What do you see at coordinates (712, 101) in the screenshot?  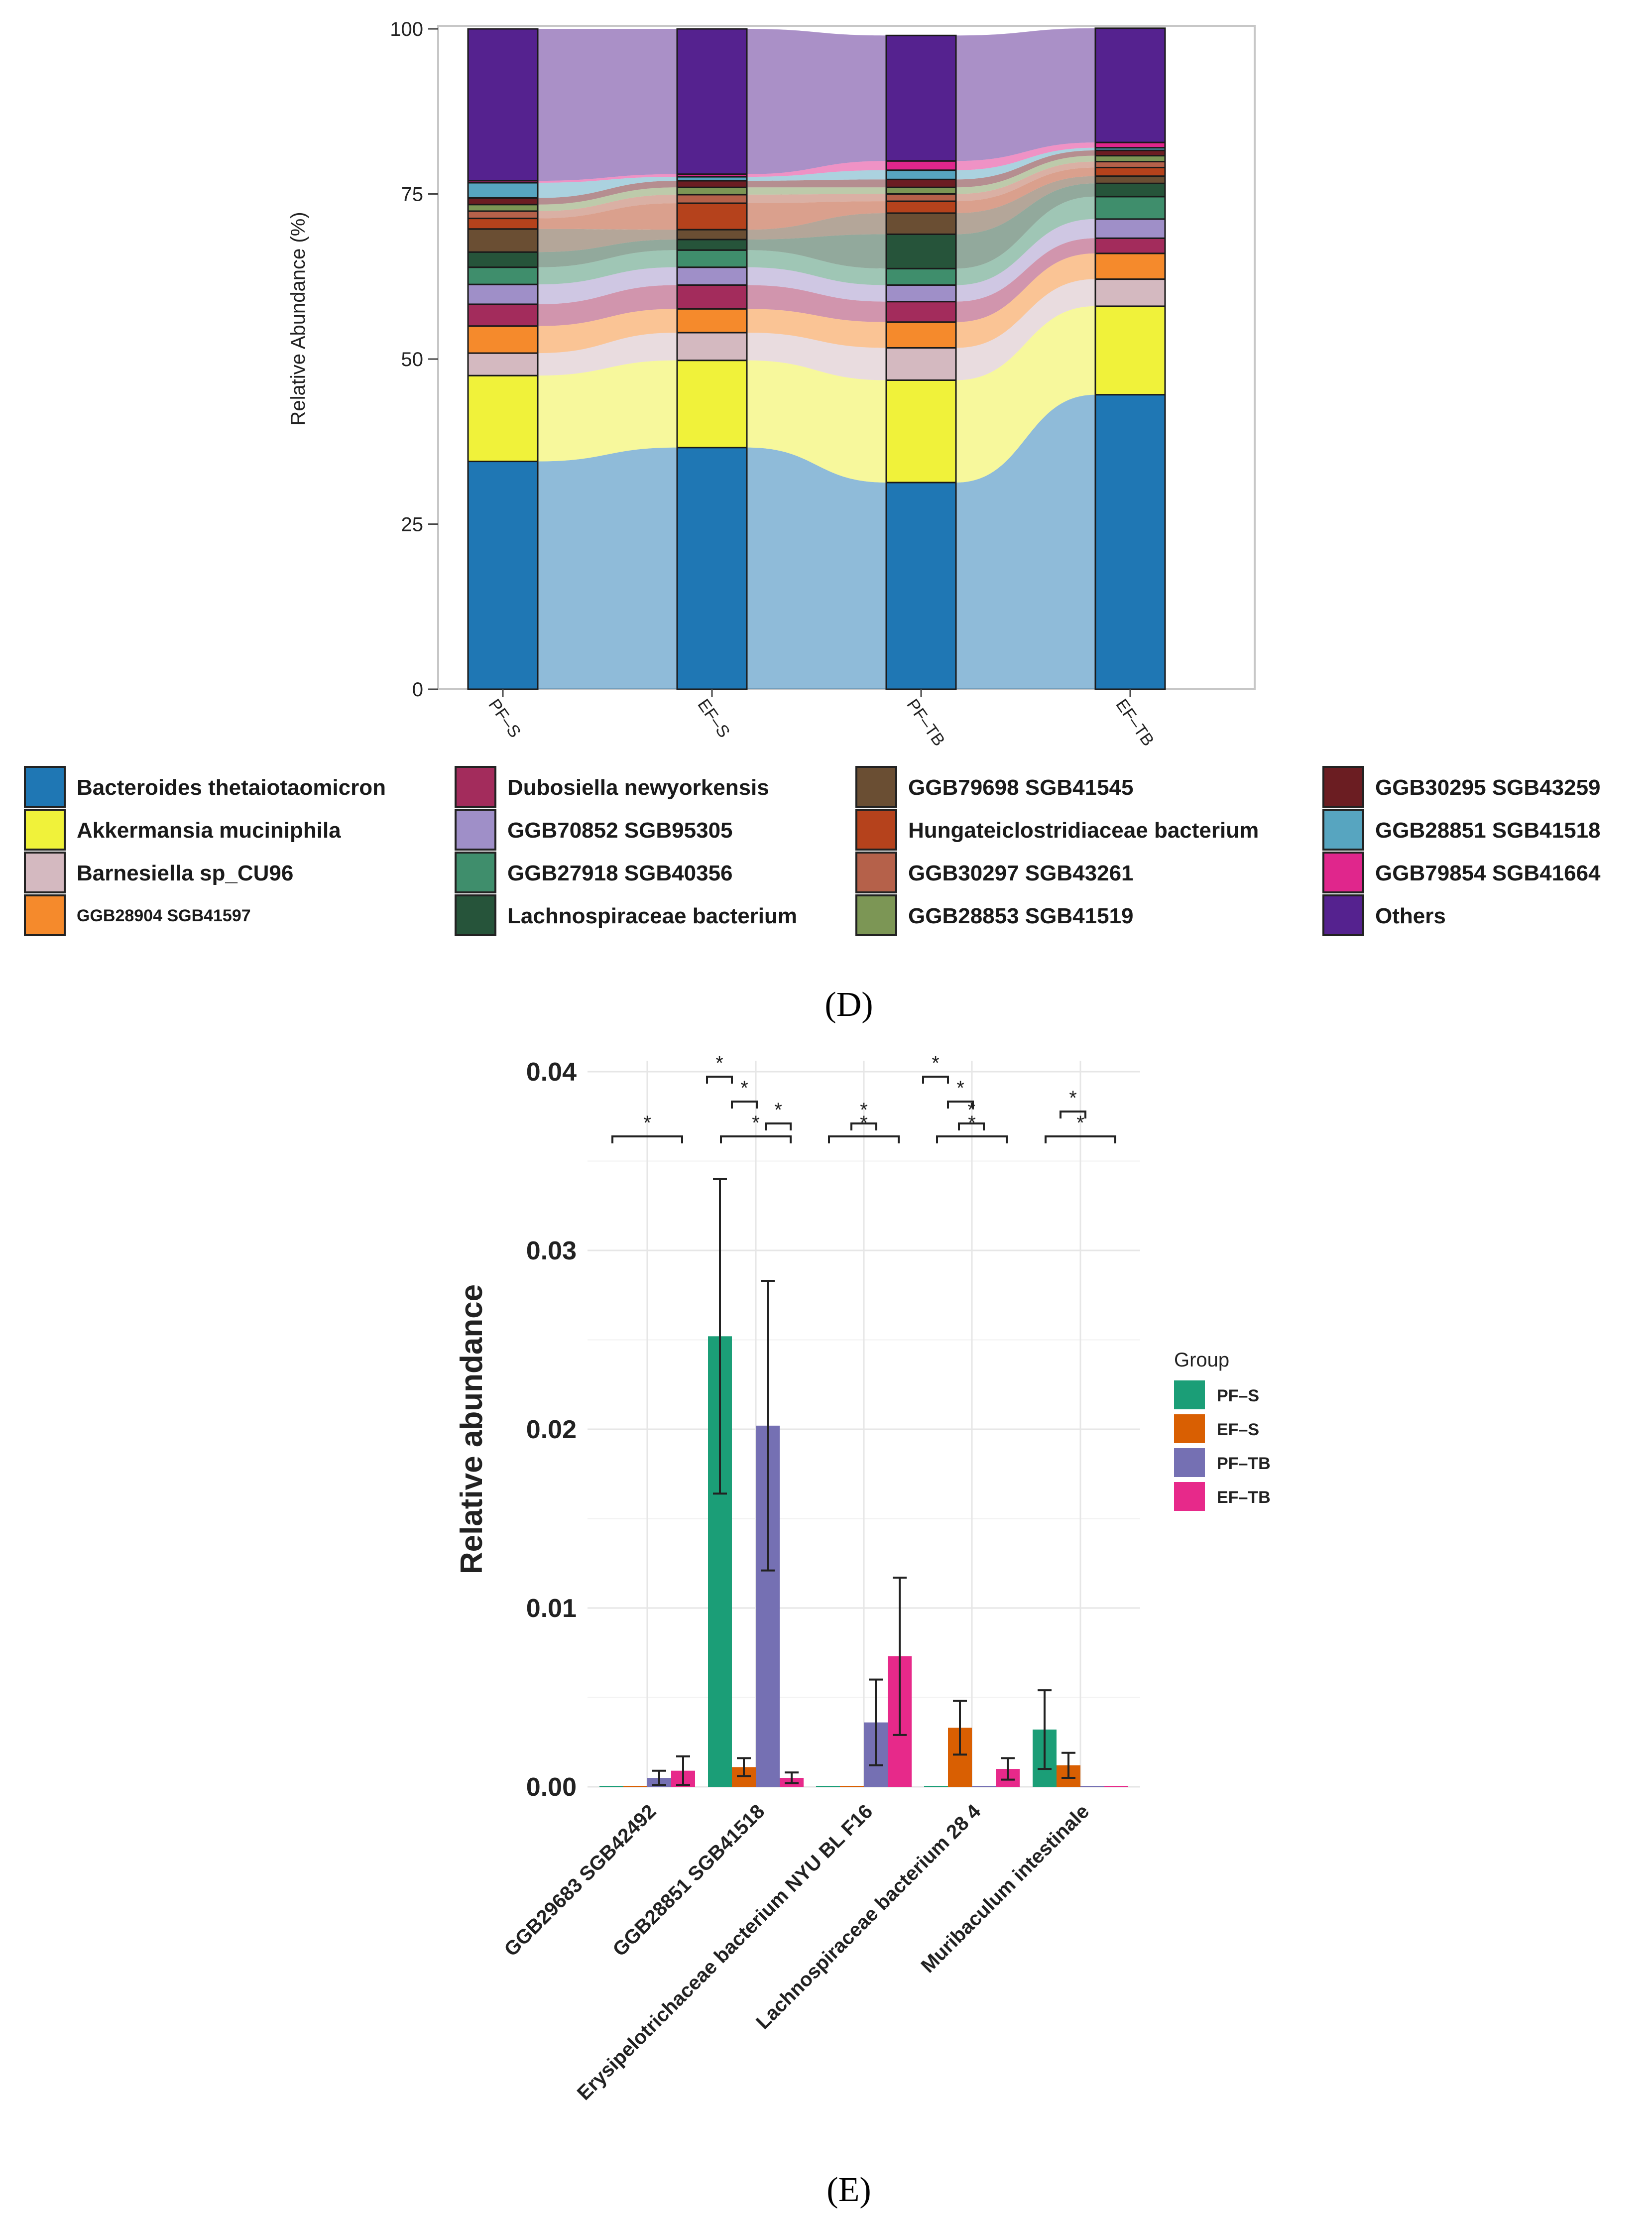 I see `bar-segment-others-ef-s` at bounding box center [712, 101].